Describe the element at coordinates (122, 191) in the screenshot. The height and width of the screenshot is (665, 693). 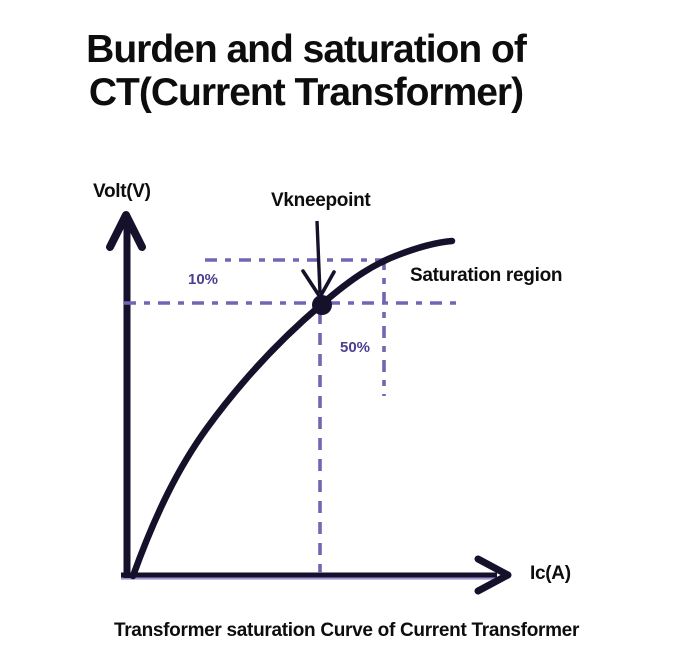
I see `y-axis-label: Volt(V)` at that location.